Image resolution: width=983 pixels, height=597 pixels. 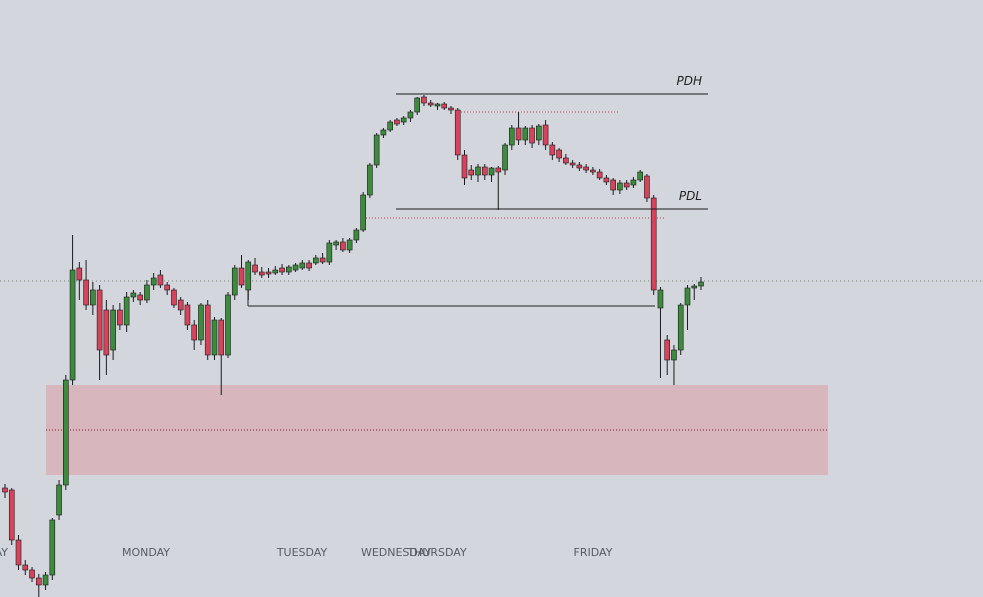 What do you see at coordinates (302, 552) in the screenshot?
I see `day-label: TUESDAY` at bounding box center [302, 552].